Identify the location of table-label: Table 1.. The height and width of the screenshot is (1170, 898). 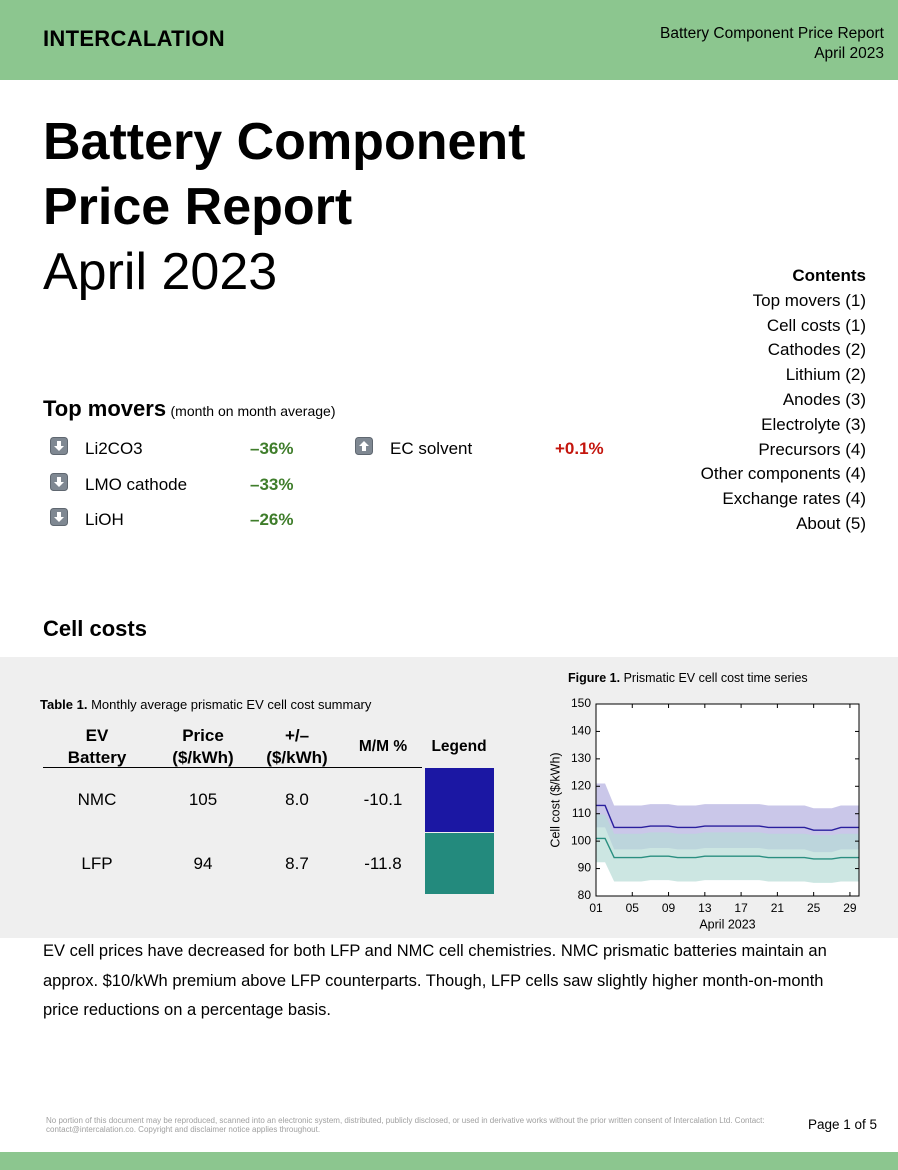
(64, 704).